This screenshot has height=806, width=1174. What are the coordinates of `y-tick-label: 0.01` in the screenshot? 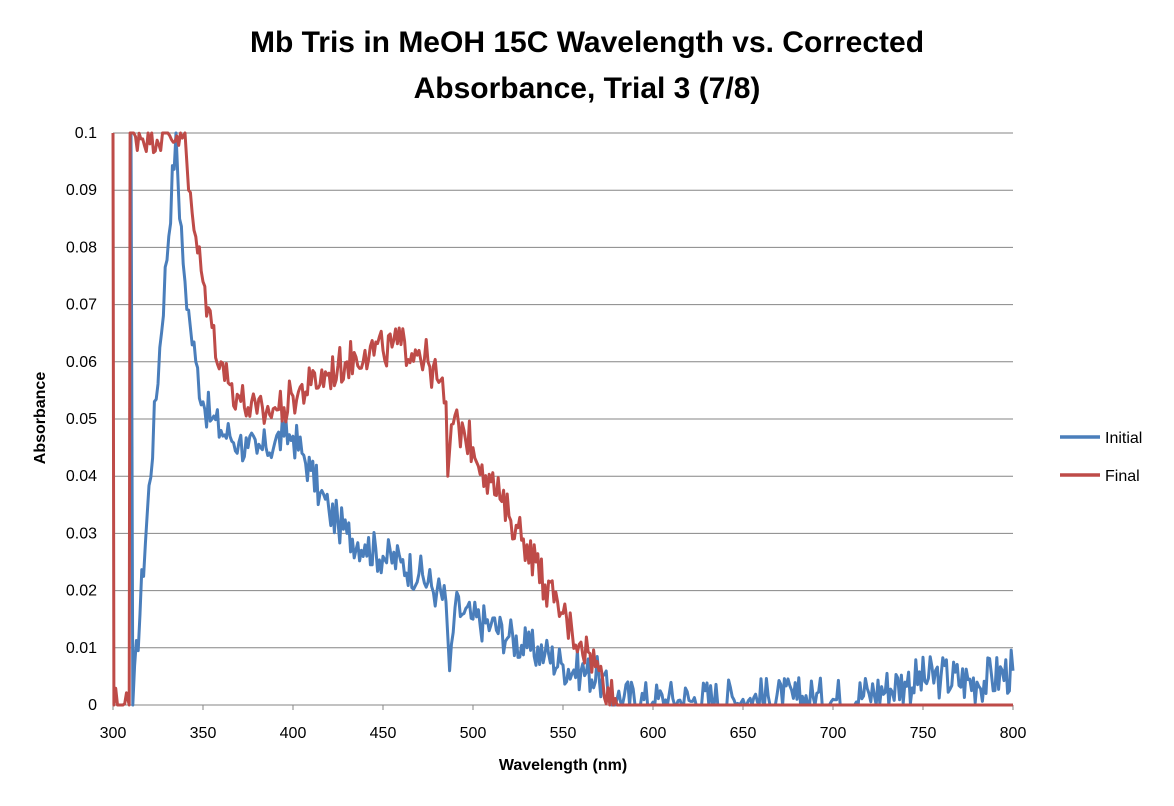 It's located at (81, 648).